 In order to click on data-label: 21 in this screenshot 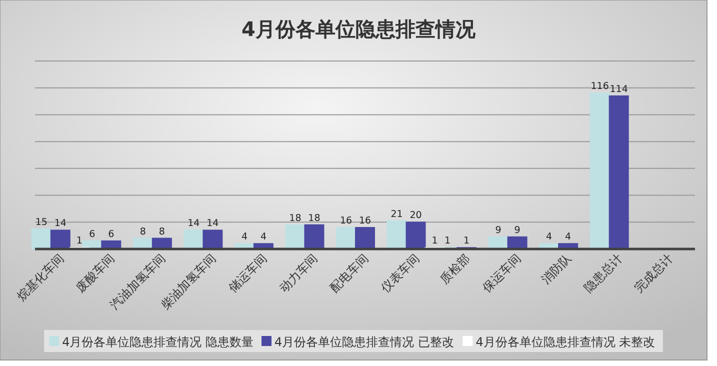, I will do `click(396, 214)`.